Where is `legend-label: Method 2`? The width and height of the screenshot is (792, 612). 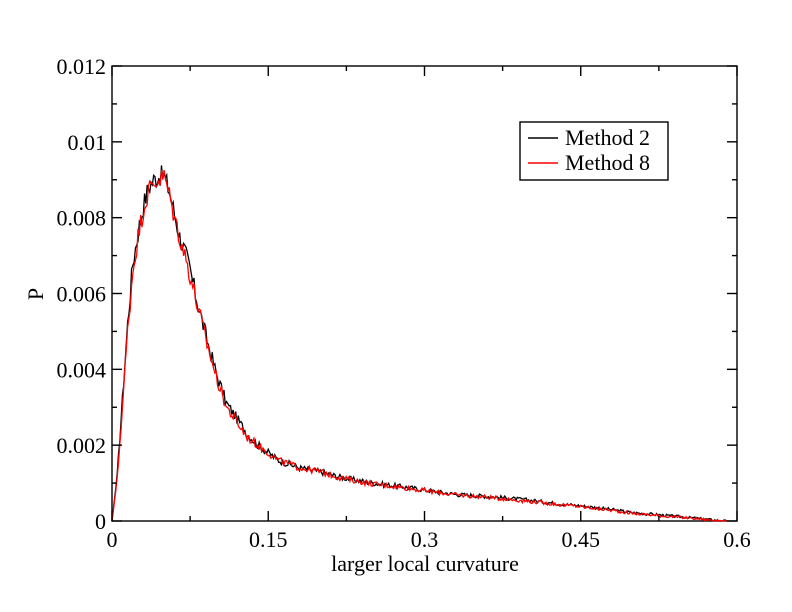 legend-label: Method 2 is located at coordinates (607, 137).